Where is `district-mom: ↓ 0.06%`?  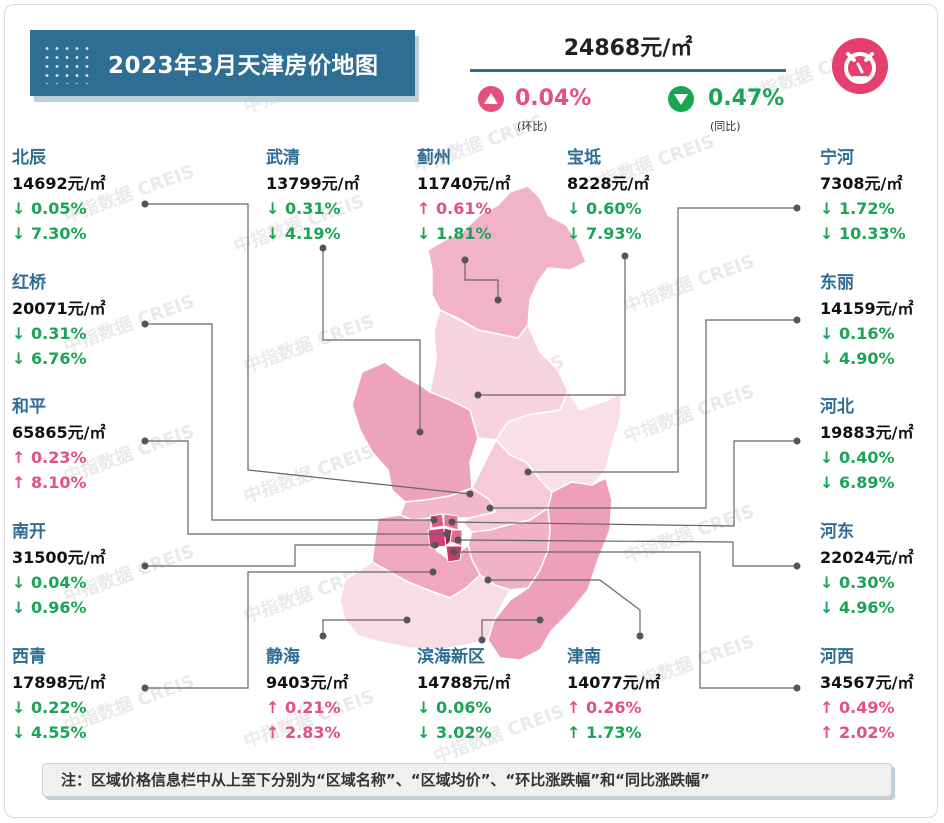
district-mom: ↓ 0.06% is located at coordinates (454, 707).